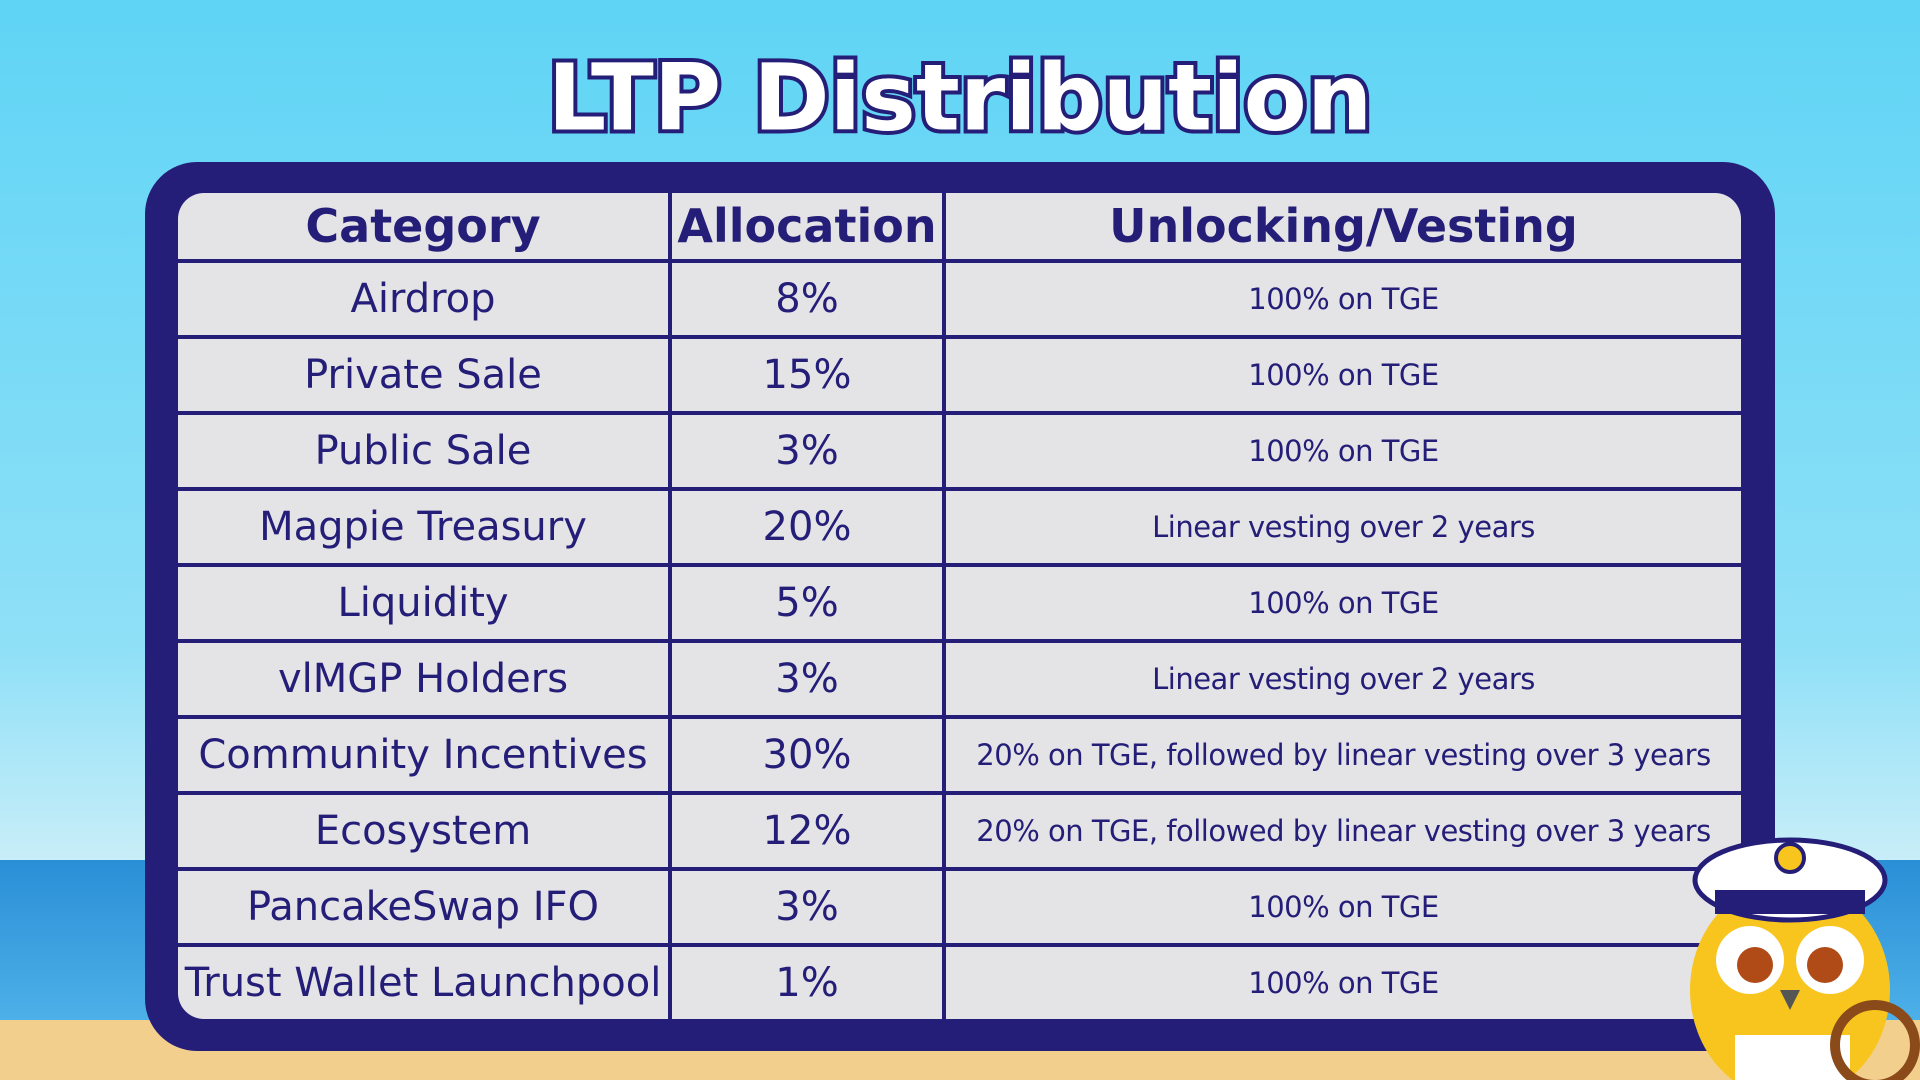 The image size is (1920, 1080). What do you see at coordinates (425, 228) in the screenshot?
I see `column-header: Category` at bounding box center [425, 228].